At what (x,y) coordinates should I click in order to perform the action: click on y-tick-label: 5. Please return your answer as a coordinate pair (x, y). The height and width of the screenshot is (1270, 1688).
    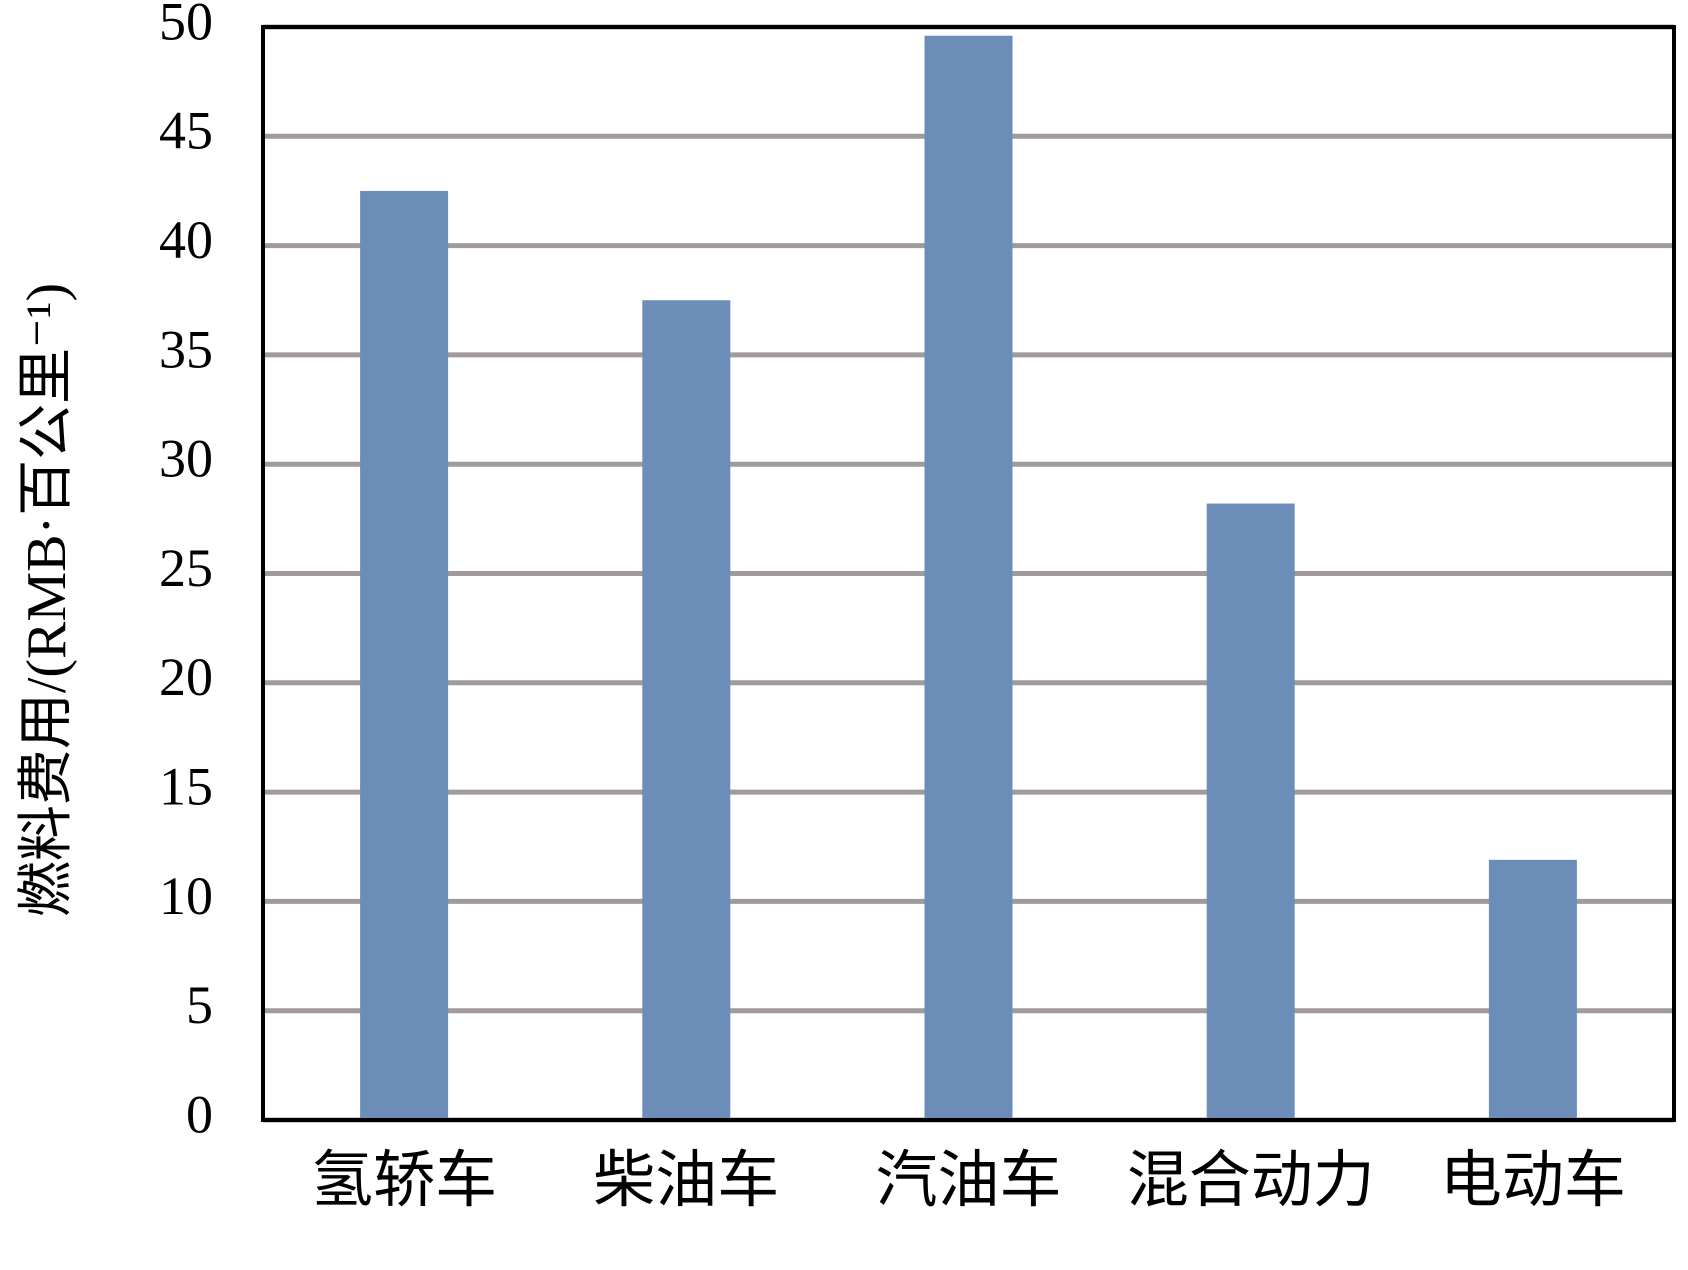
    Looking at the image, I should click on (199, 1005).